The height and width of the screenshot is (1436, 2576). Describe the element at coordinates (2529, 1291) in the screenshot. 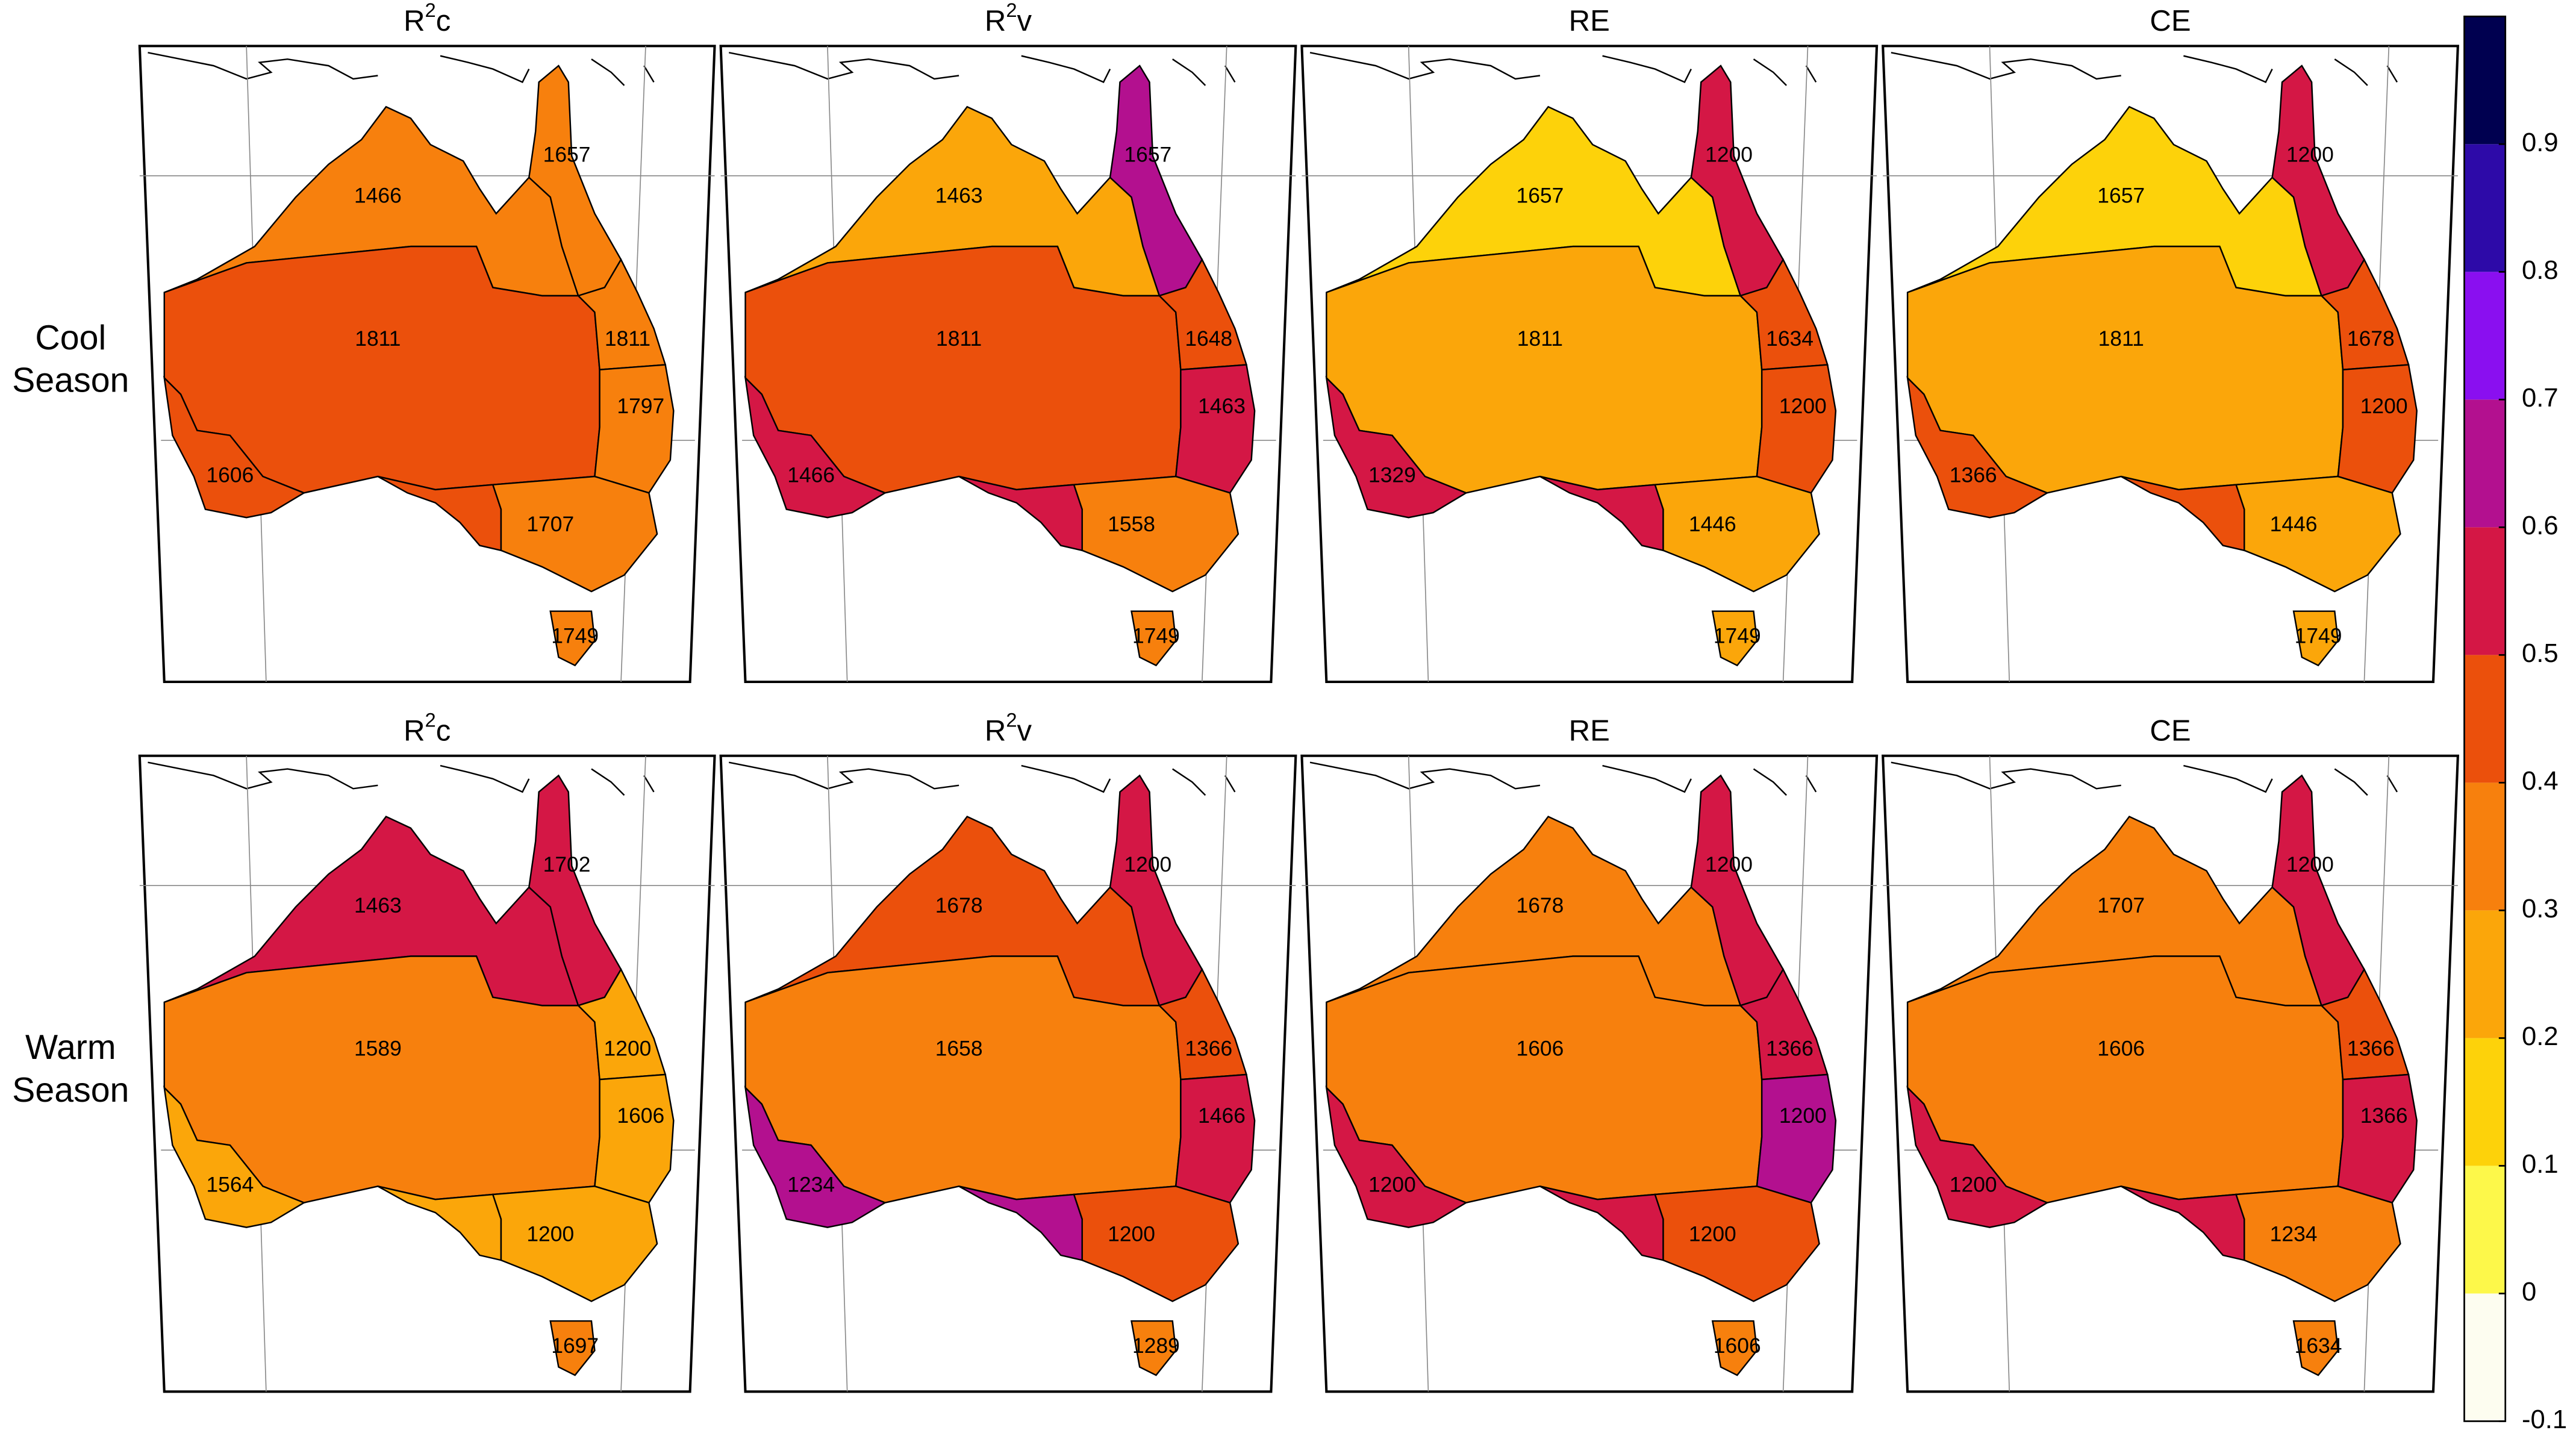

I see `colorbar-tick-label: 0` at that location.